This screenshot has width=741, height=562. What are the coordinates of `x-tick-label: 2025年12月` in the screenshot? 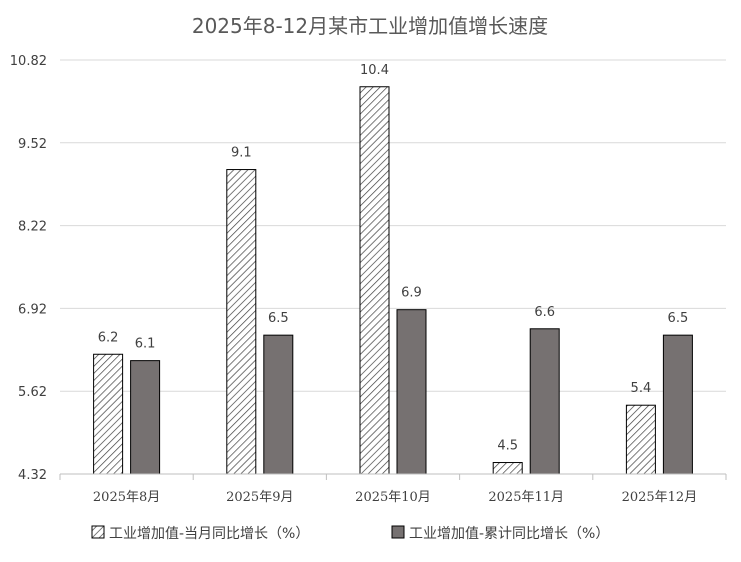 It's located at (660, 497).